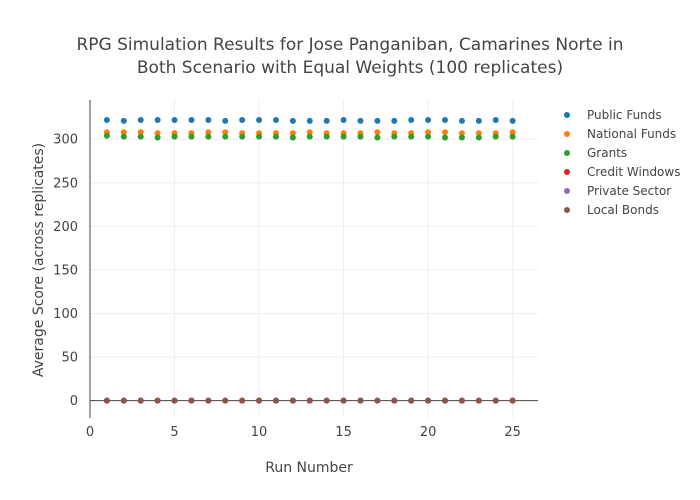 The height and width of the screenshot is (500, 700). I want to click on x-tick-label: 25, so click(512, 432).